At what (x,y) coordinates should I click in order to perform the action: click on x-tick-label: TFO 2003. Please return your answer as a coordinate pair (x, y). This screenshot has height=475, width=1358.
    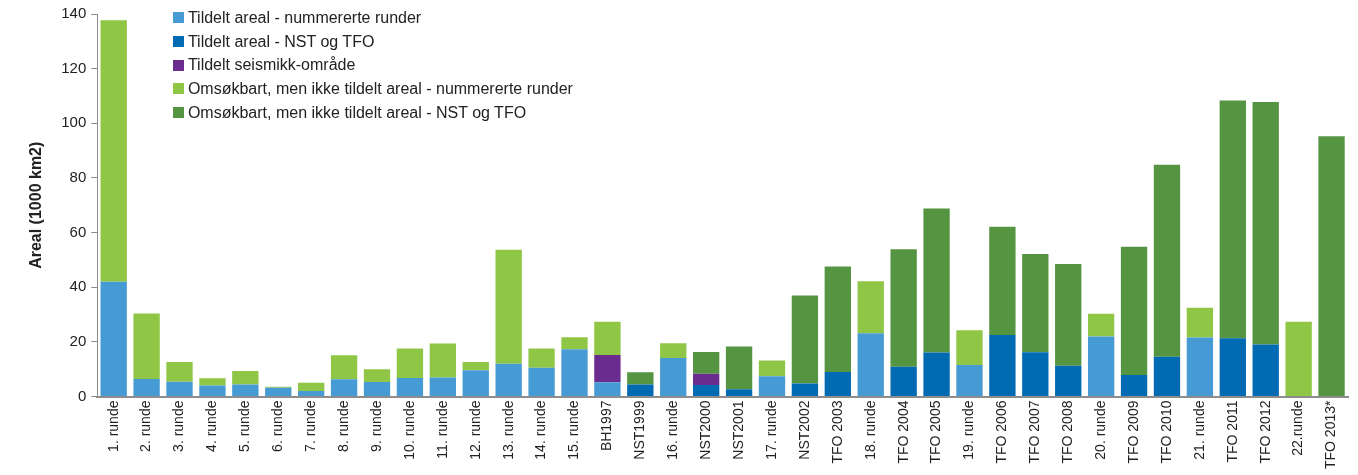
    Looking at the image, I should click on (836, 432).